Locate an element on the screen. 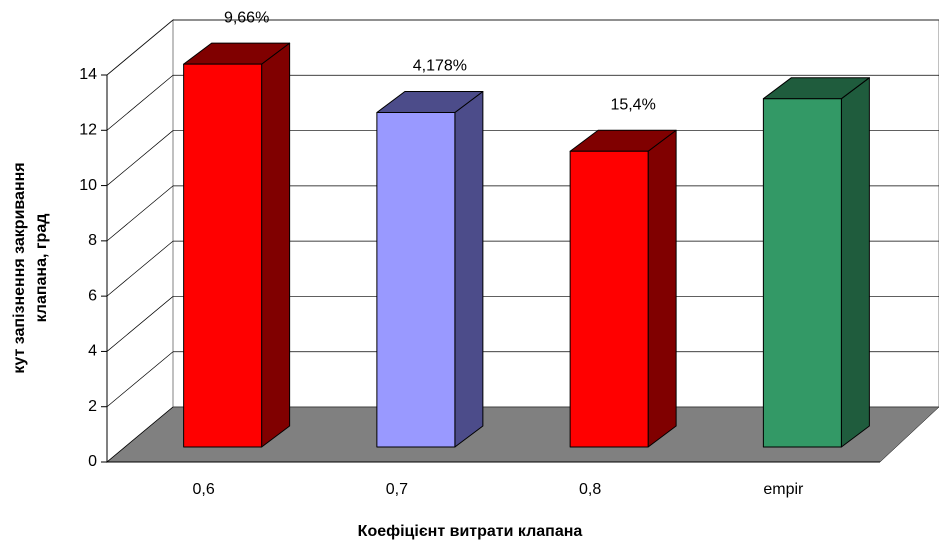  y-tick-label: 4 is located at coordinates (92, 351).